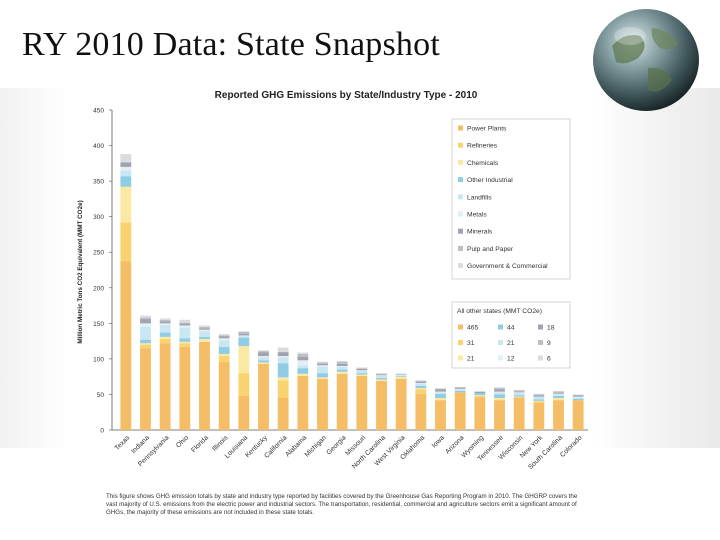  What do you see at coordinates (511, 328) in the screenshot?
I see `other-states-value: 44` at bounding box center [511, 328].